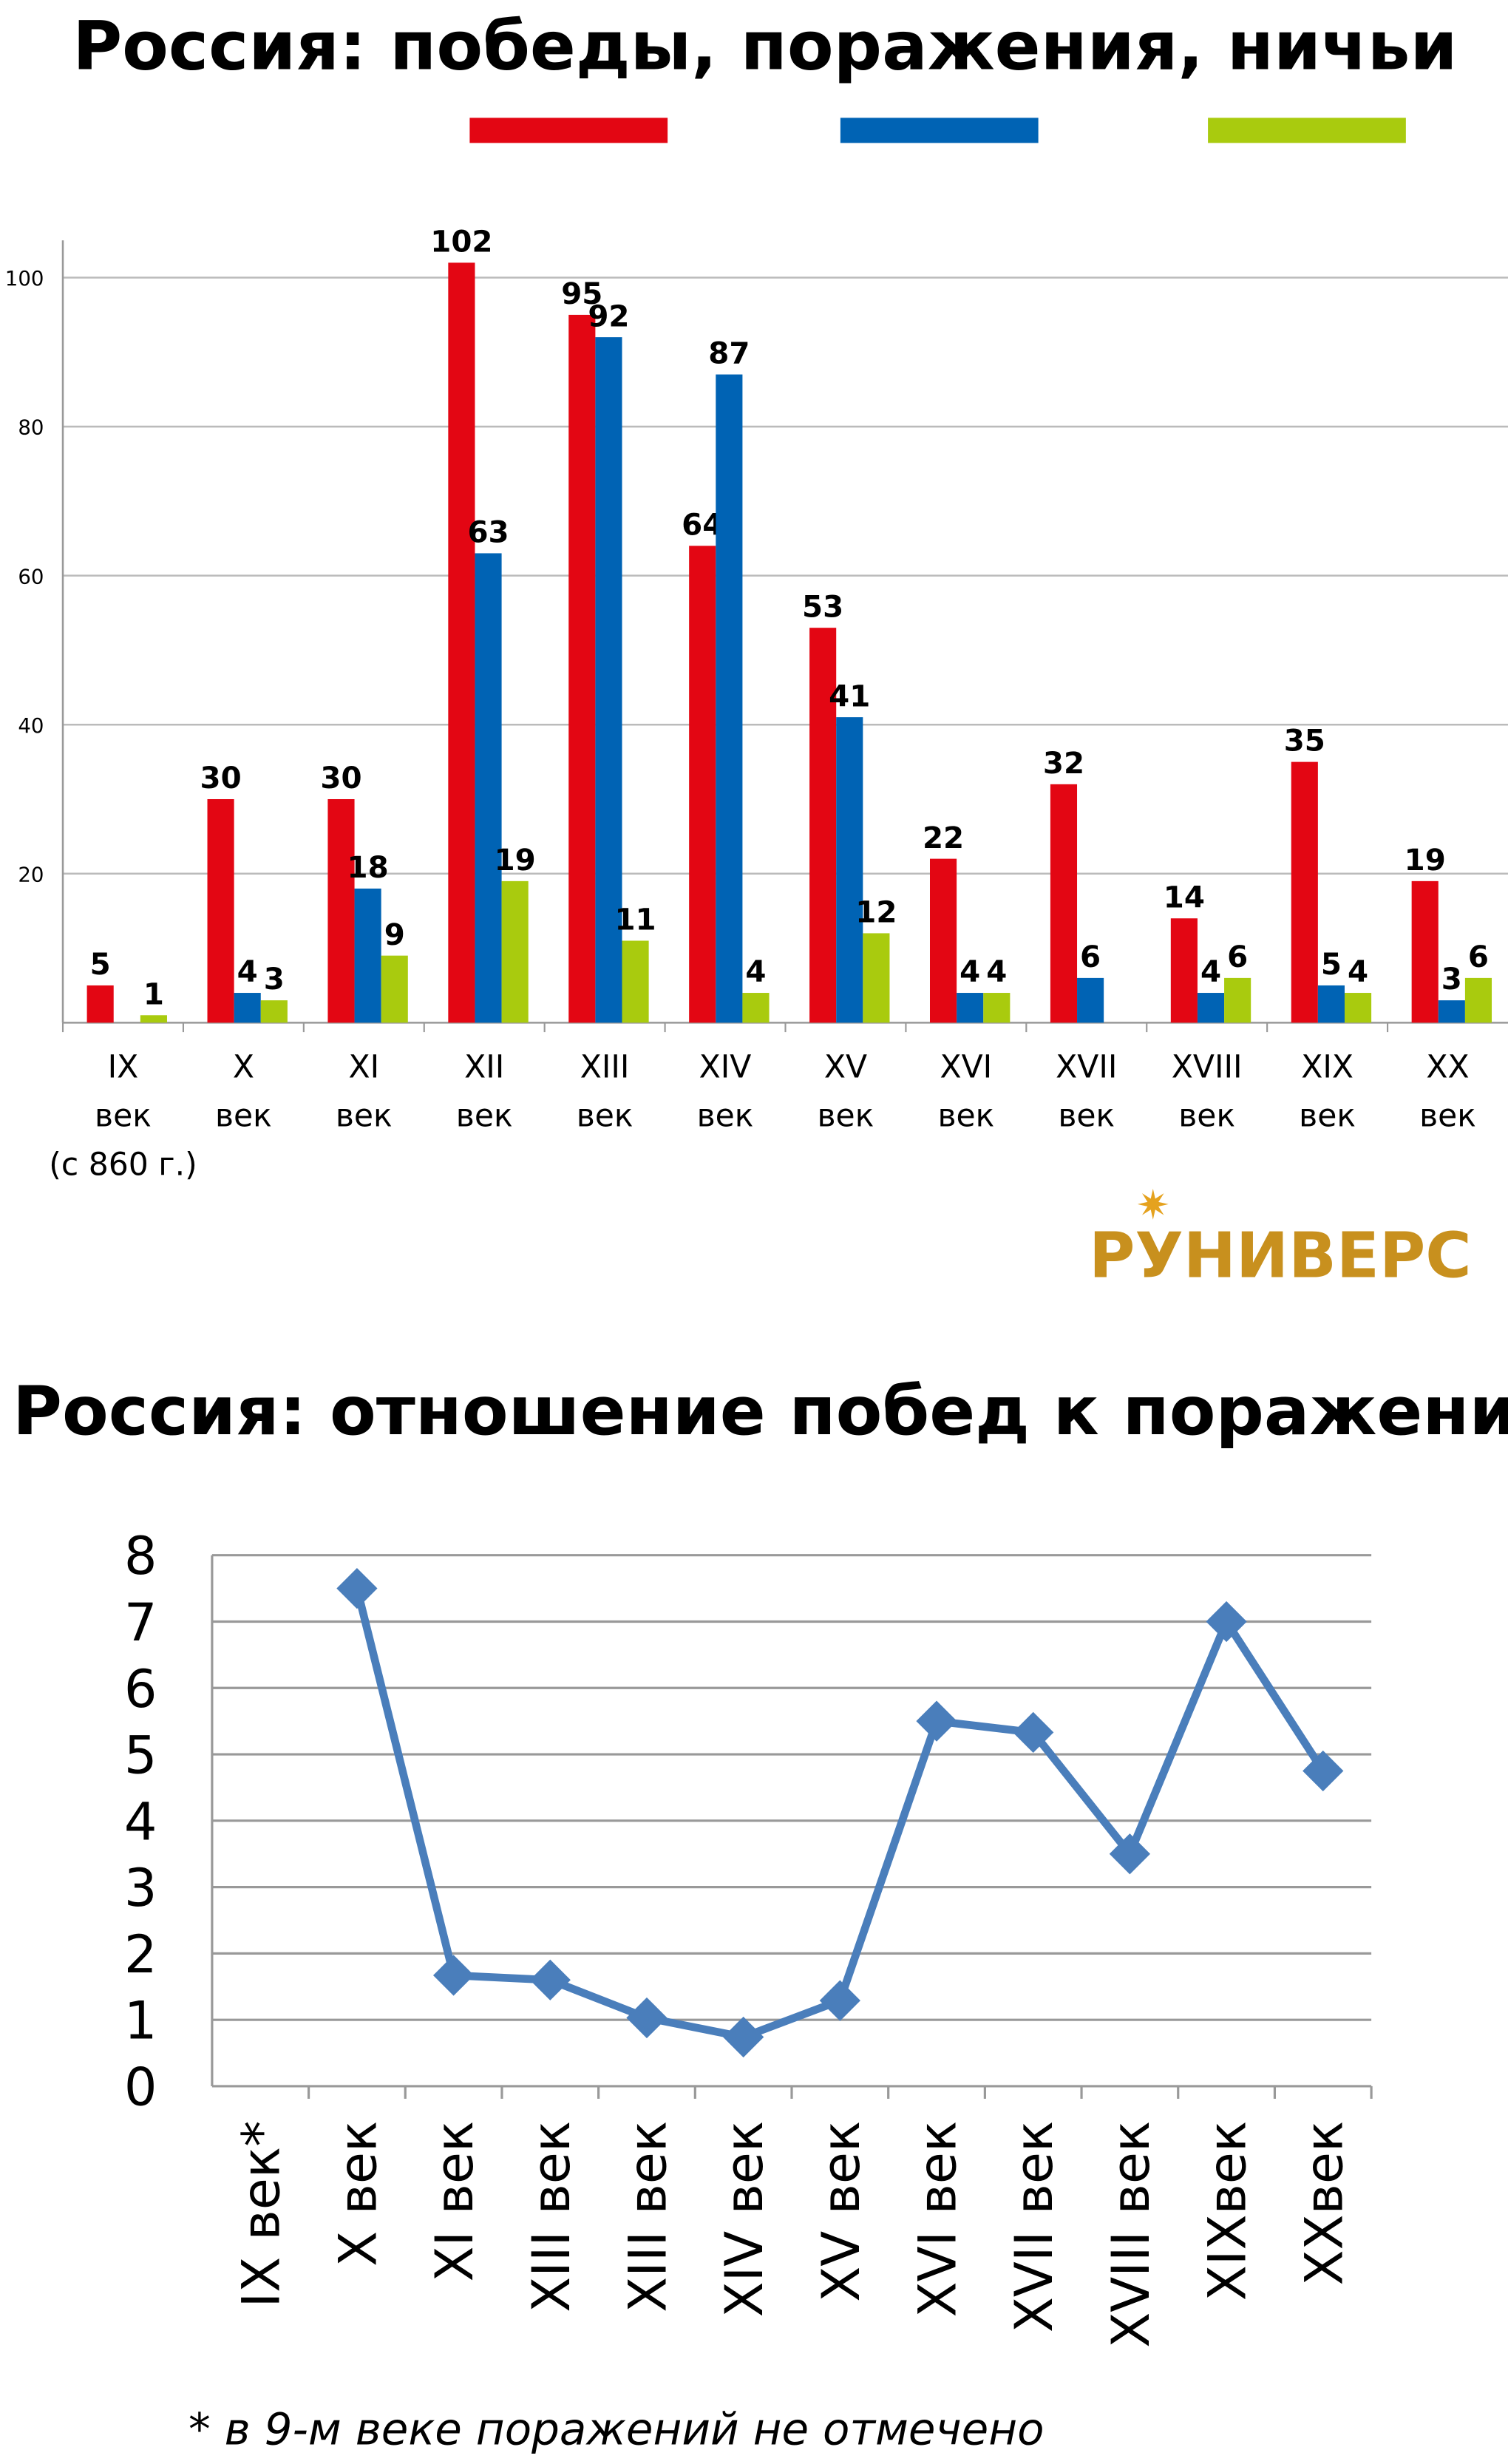 The width and height of the screenshot is (1508, 2464). I want to click on data-label: 35, so click(1305, 741).